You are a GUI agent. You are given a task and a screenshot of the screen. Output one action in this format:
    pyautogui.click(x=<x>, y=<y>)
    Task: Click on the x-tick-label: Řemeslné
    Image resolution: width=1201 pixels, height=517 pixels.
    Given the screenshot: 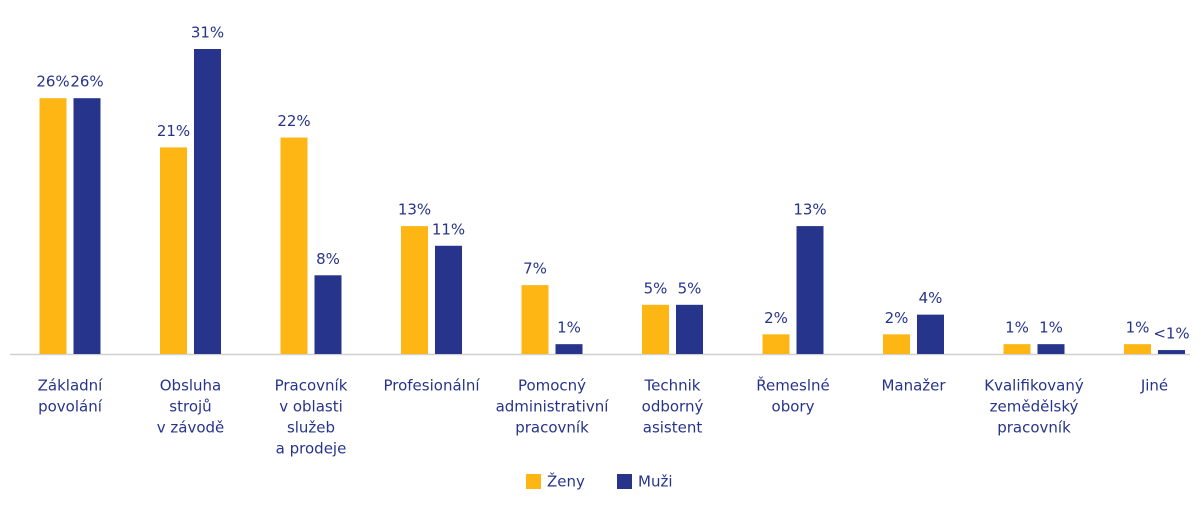 What is the action you would take?
    pyautogui.click(x=793, y=385)
    